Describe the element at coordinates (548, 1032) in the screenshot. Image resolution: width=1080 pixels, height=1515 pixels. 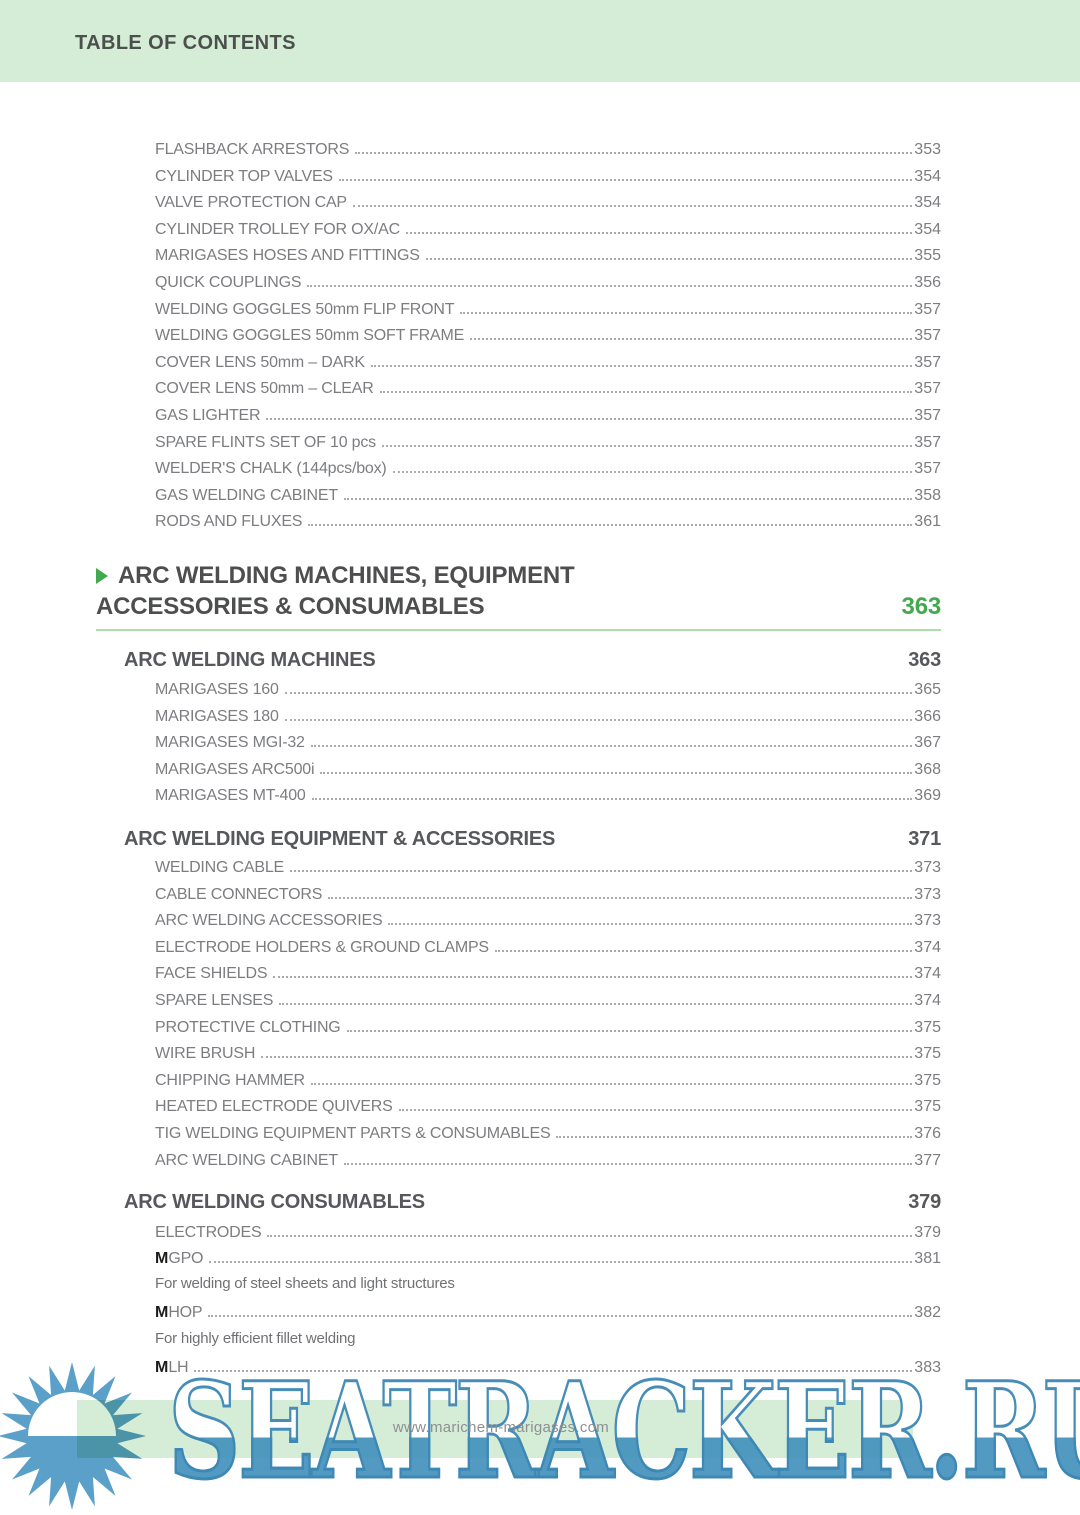
I see `toc-entry: PROTECTIVE CLOTHING 375` at that location.